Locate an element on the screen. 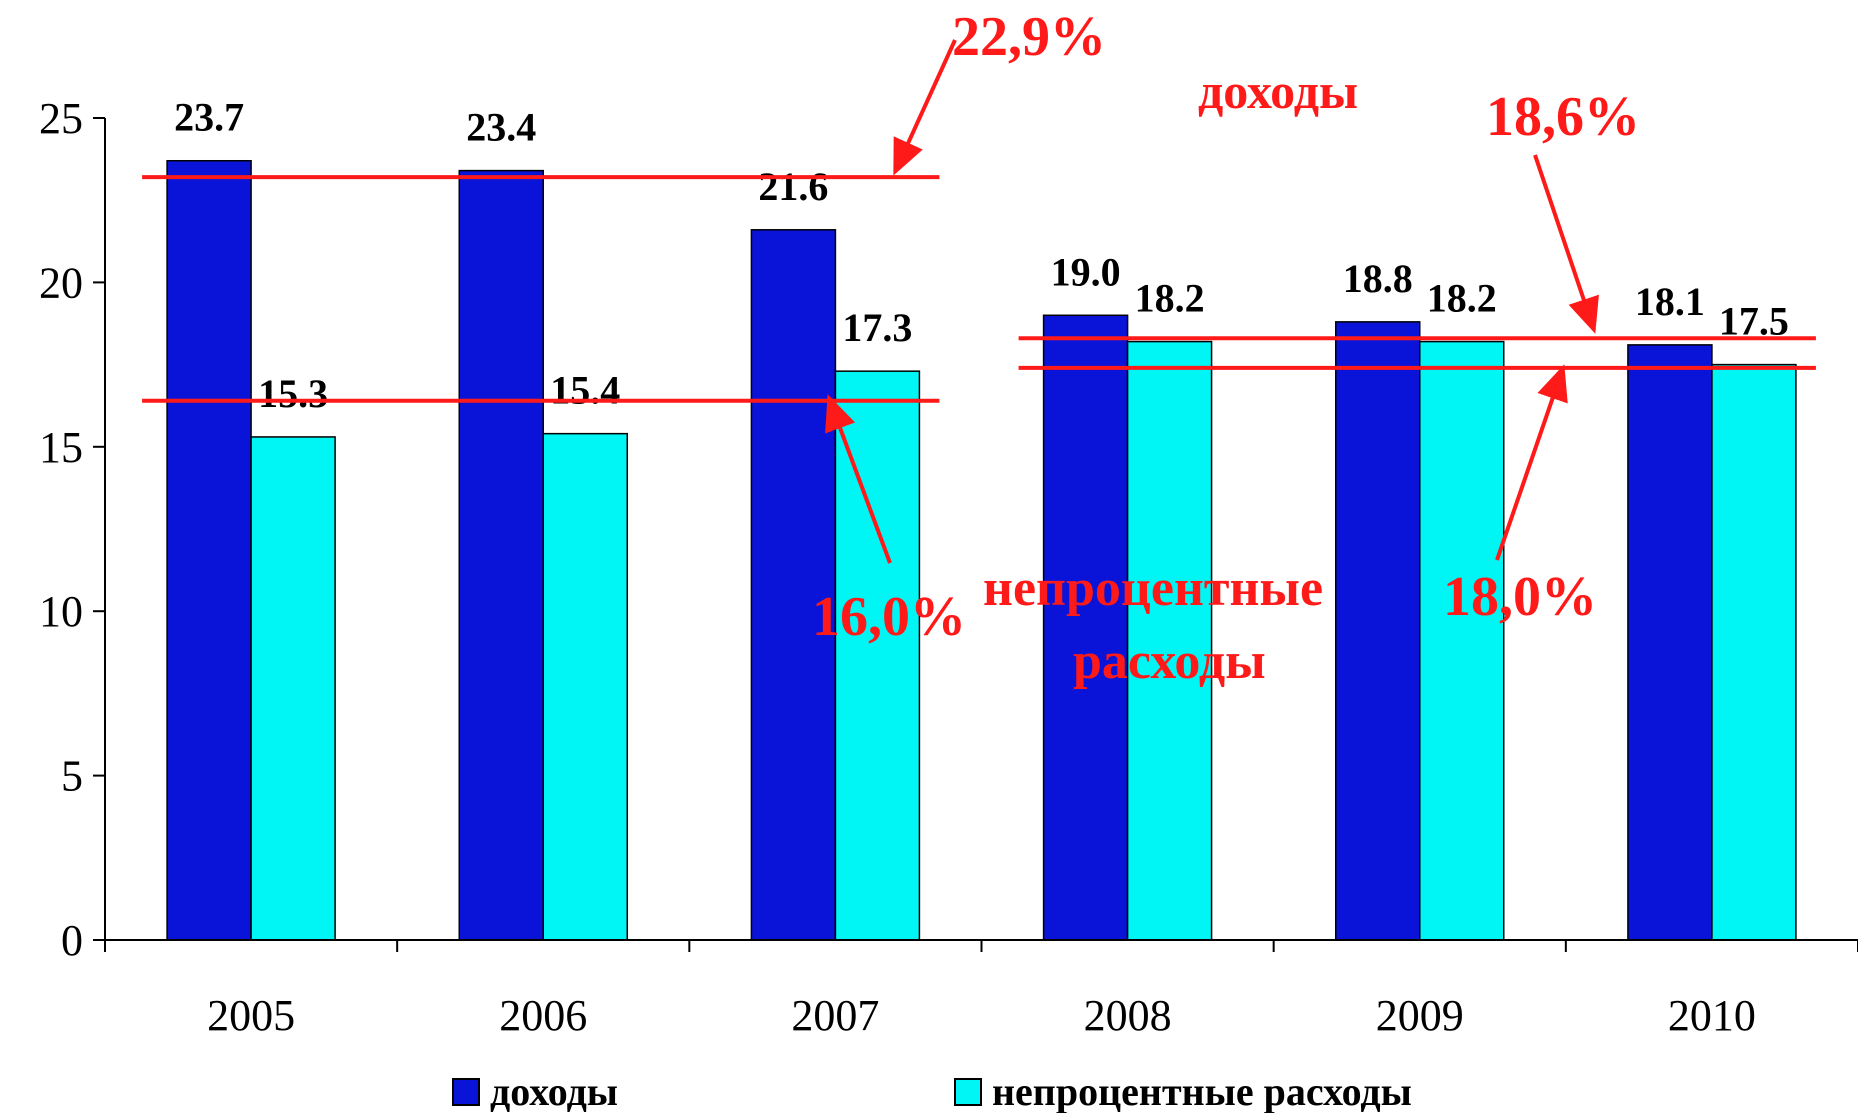 The image size is (1858, 1113). y-tick-label: 25 is located at coordinates (61, 118).